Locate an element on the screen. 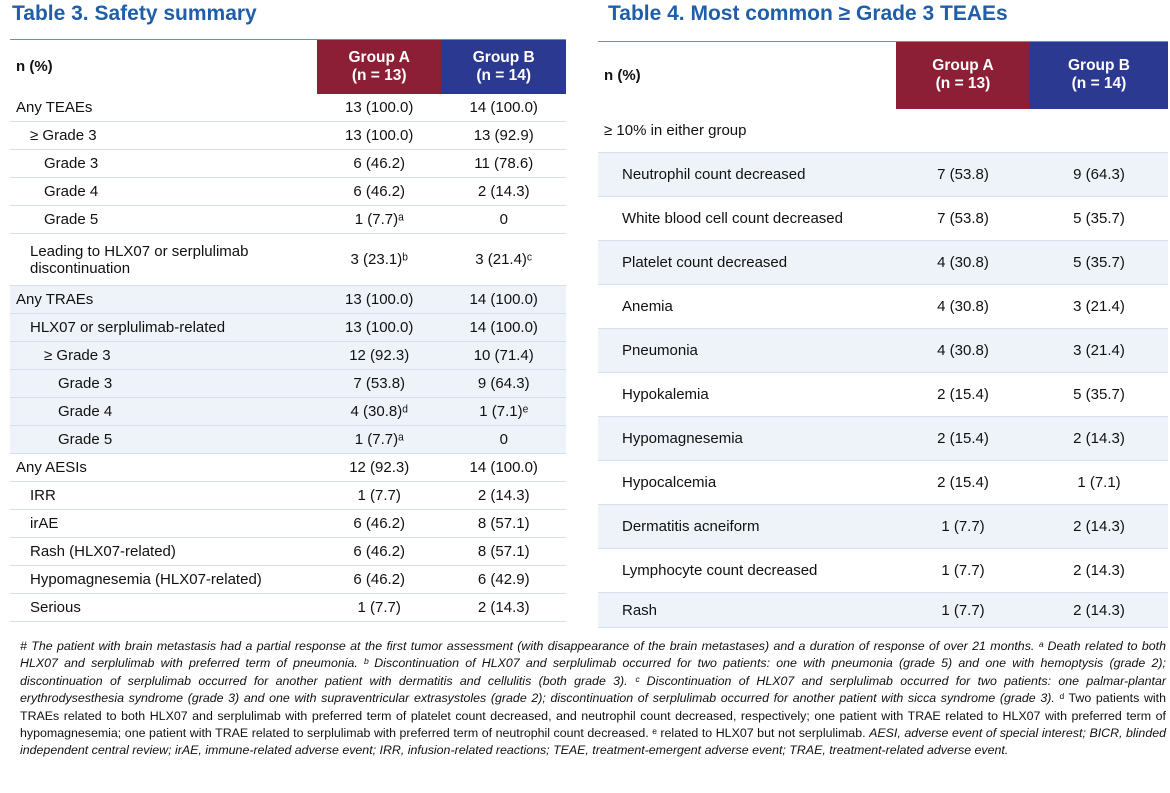 The image size is (1170, 793). value-cell: 0 is located at coordinates (503, 219).